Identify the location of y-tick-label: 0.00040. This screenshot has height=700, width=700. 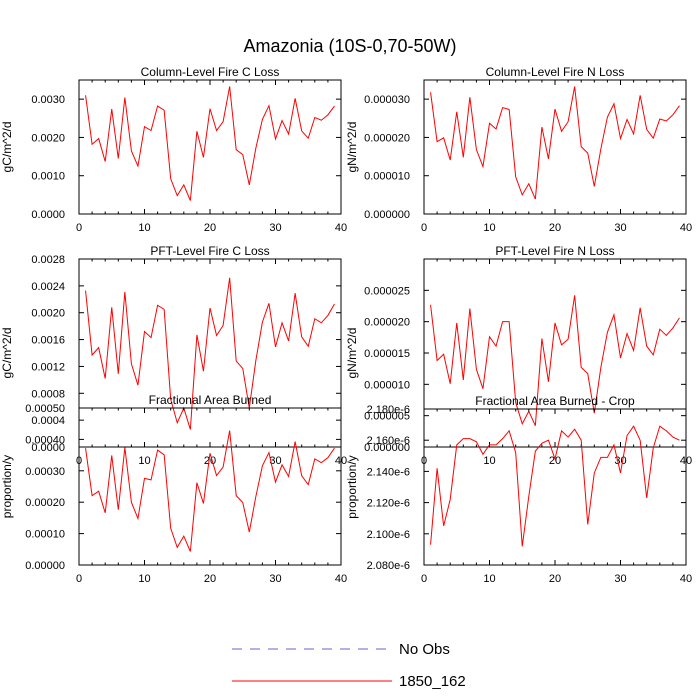
(45, 440).